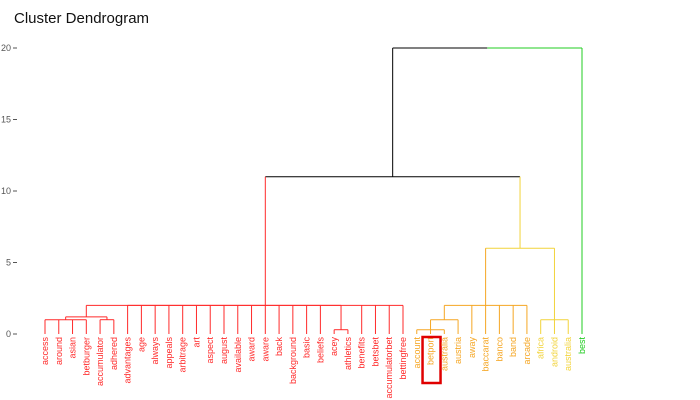 This screenshot has width=700, height=400. Describe the element at coordinates (458, 350) in the screenshot. I see `leaf-label-30: austria` at that location.